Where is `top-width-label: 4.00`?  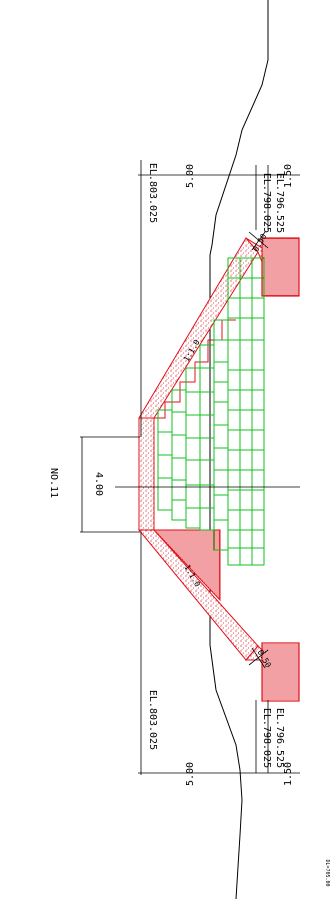
top-width-label: 4.00 is located at coordinates (98, 484).